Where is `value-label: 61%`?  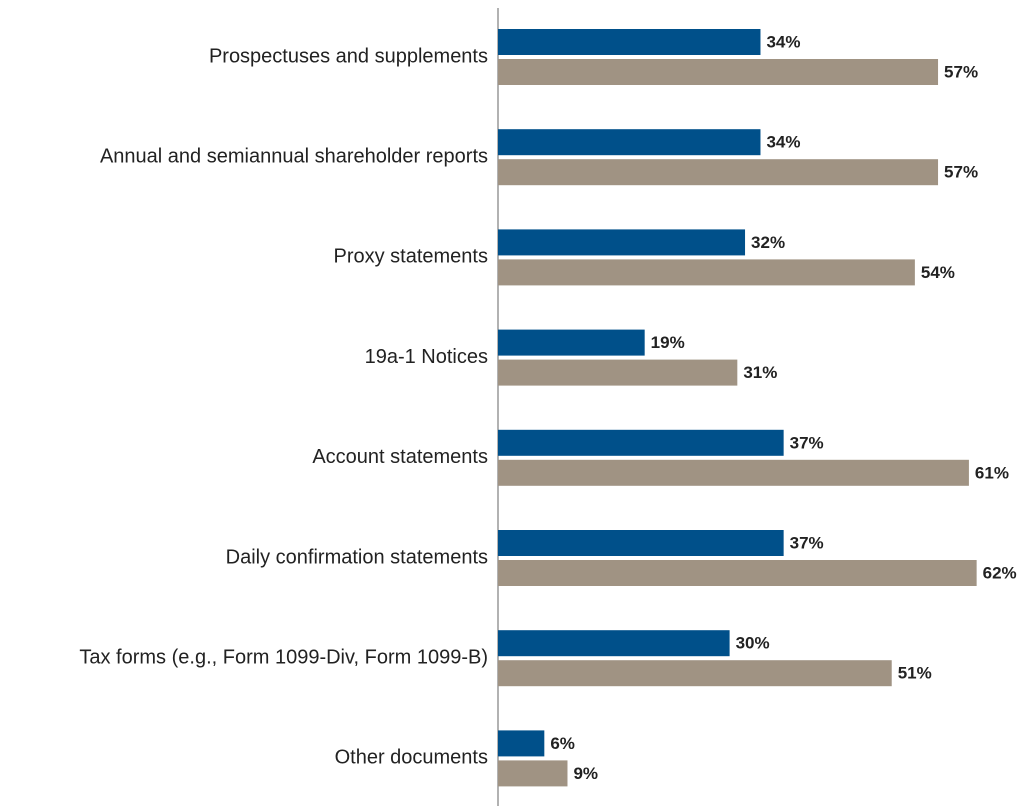 value-label: 61% is located at coordinates (992, 472).